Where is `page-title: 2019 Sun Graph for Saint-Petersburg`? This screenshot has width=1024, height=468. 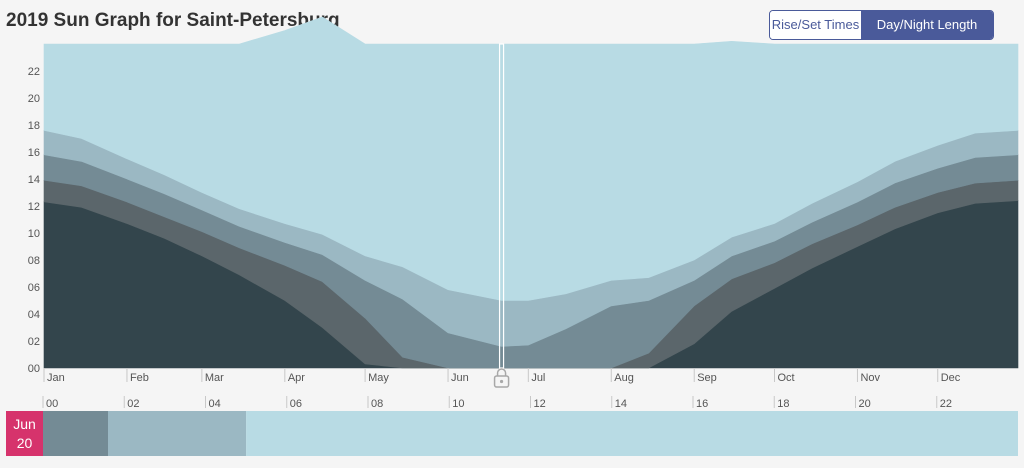 page-title: 2019 Sun Graph for Saint-Petersburg is located at coordinates (173, 20).